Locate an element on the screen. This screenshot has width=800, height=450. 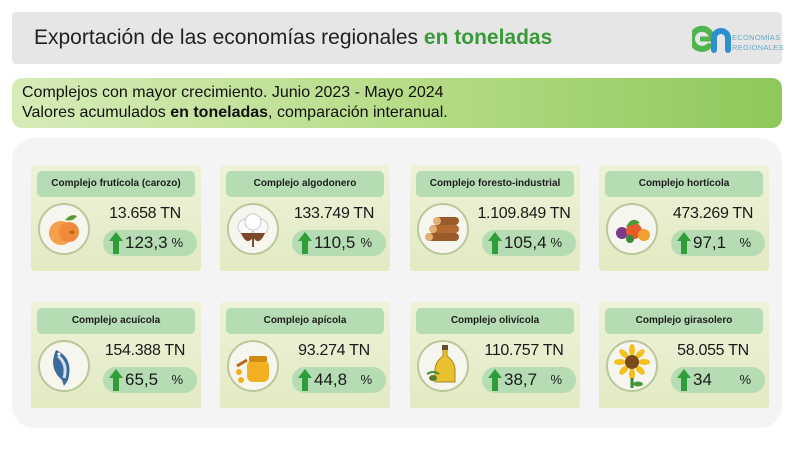
card-value: 110.757 TN is located at coordinates (524, 350).